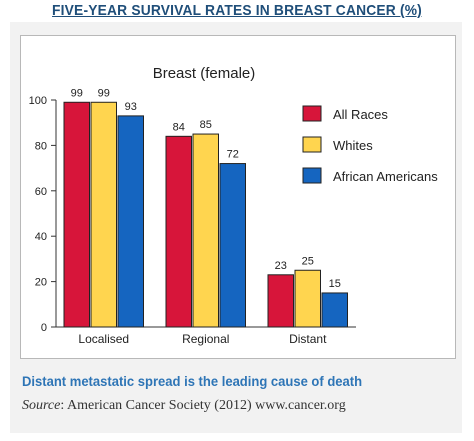 The image size is (474, 441). Describe the element at coordinates (41, 192) in the screenshot. I see `y-tick-label: 60` at that location.